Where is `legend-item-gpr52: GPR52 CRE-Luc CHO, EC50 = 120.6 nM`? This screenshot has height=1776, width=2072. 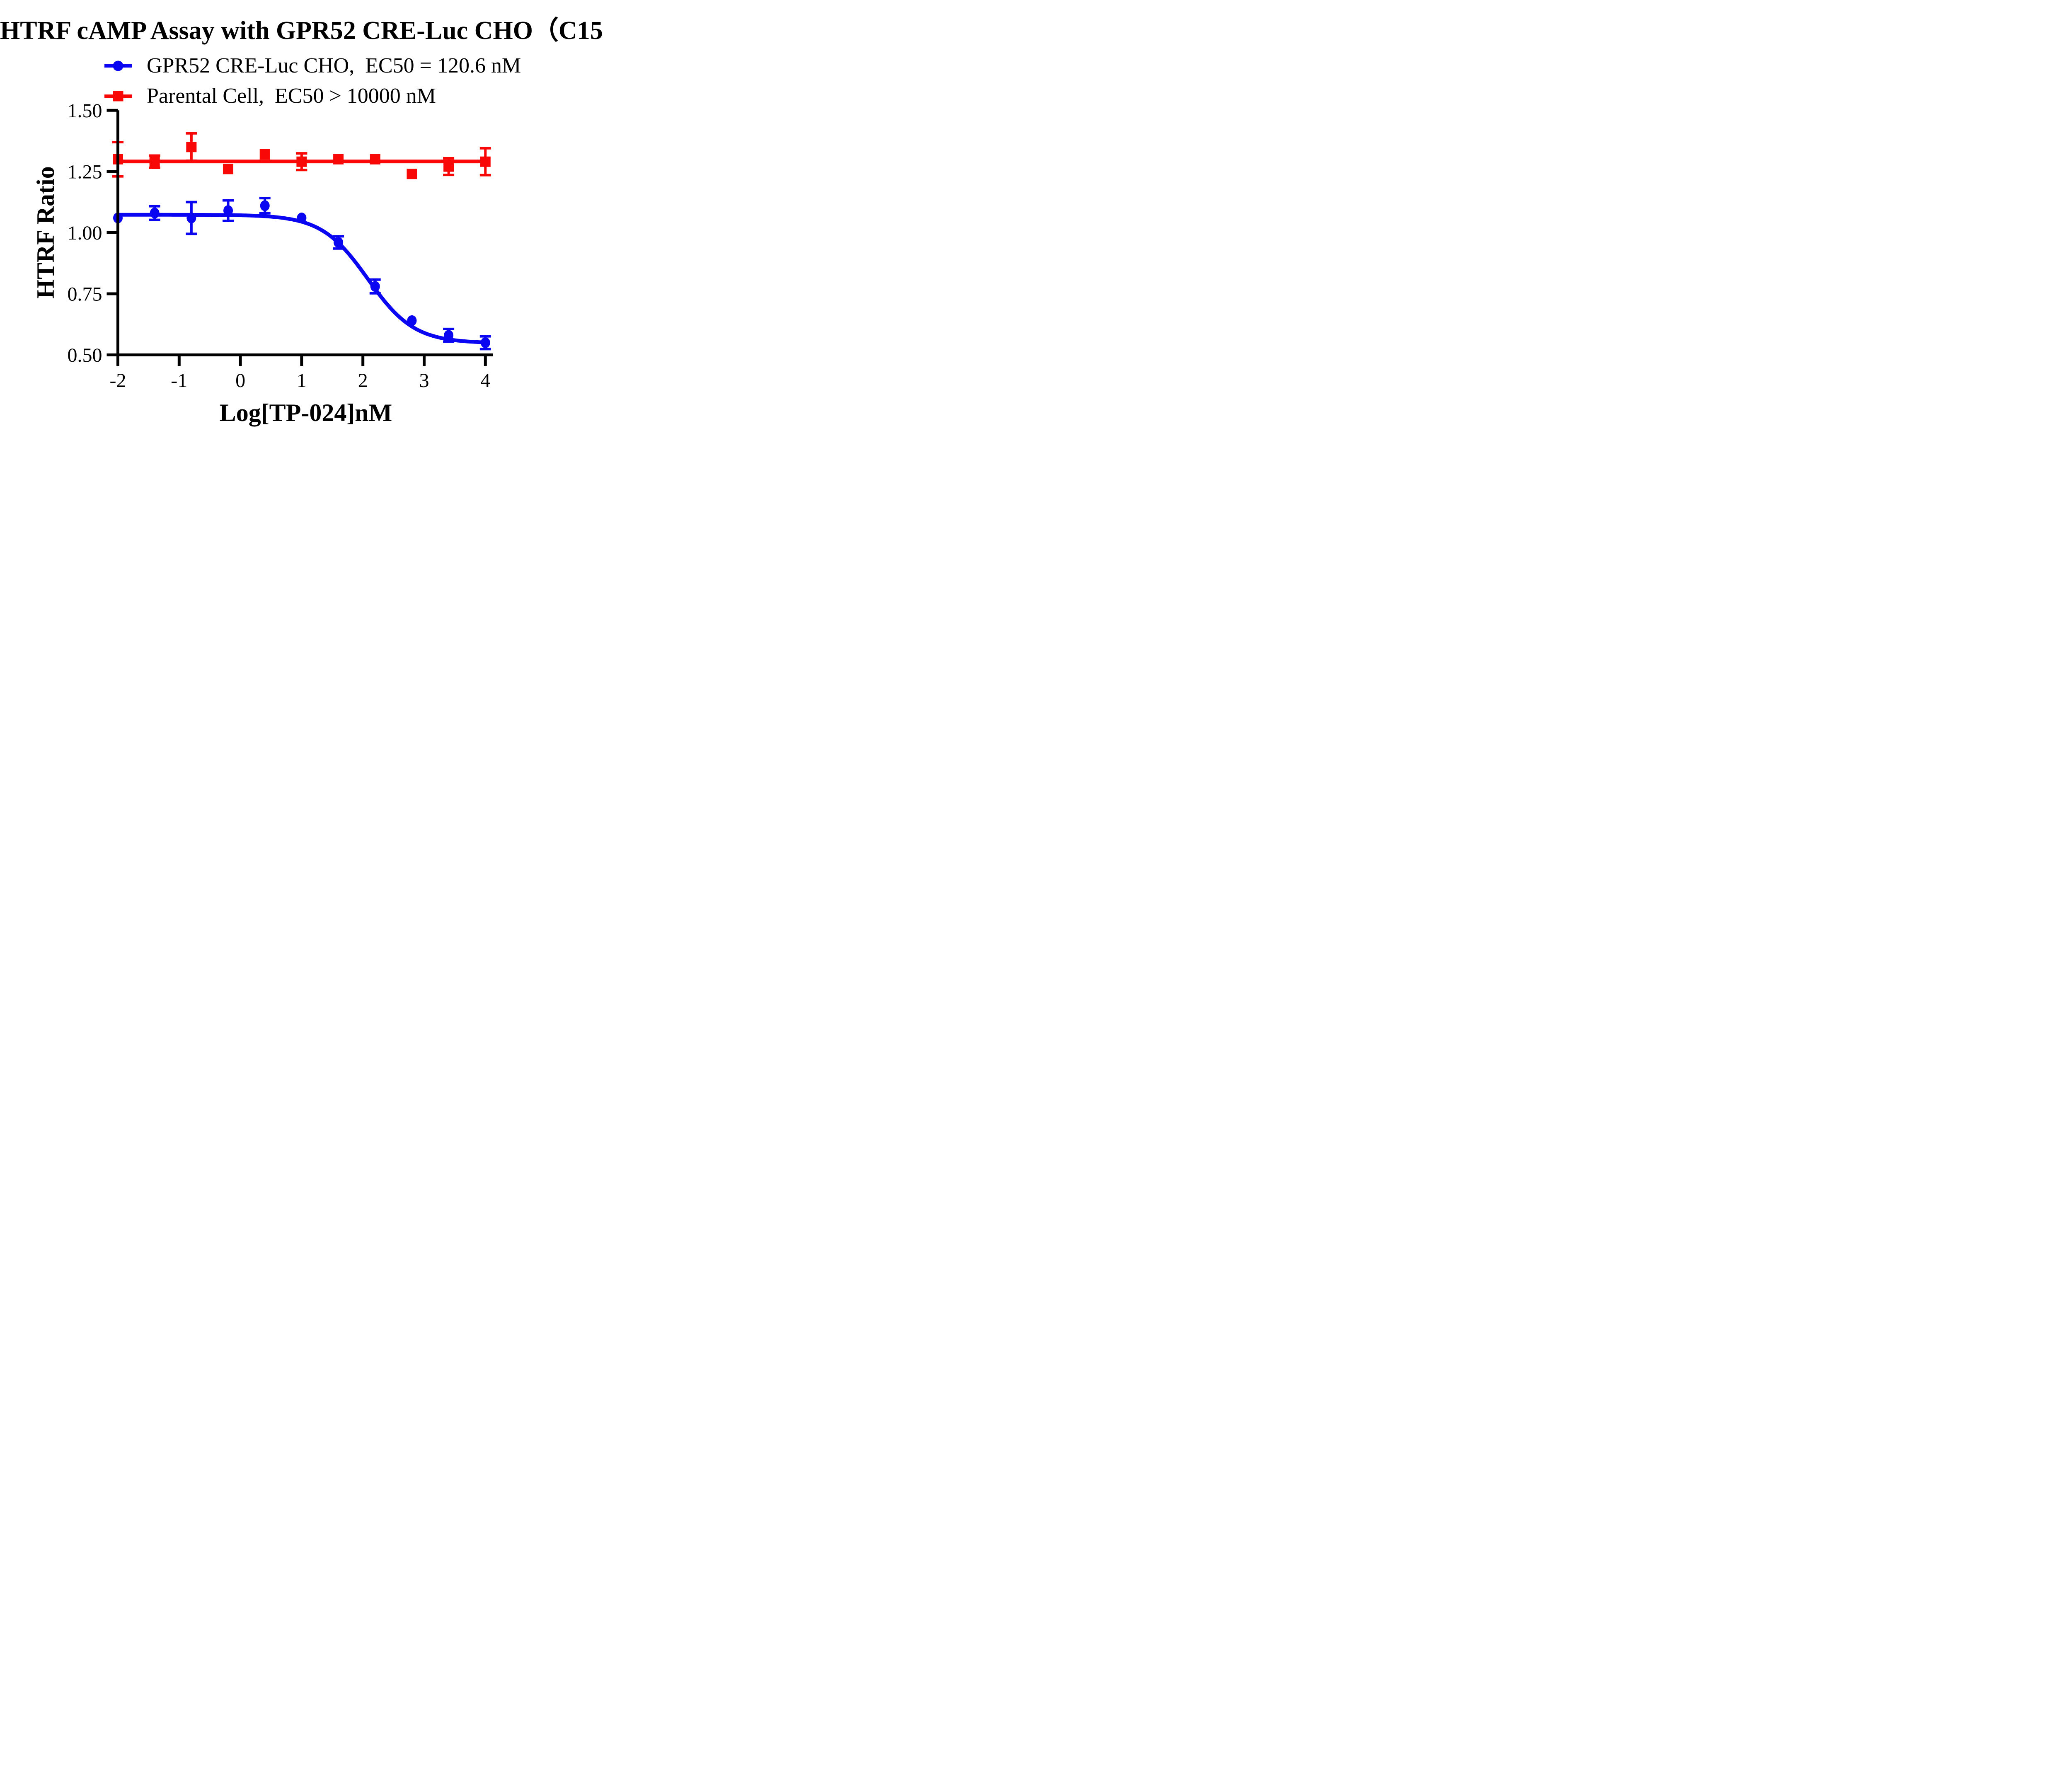
legend-item-gpr52: GPR52 CRE-Luc CHO, EC50 = 120.6 nM is located at coordinates (312, 66).